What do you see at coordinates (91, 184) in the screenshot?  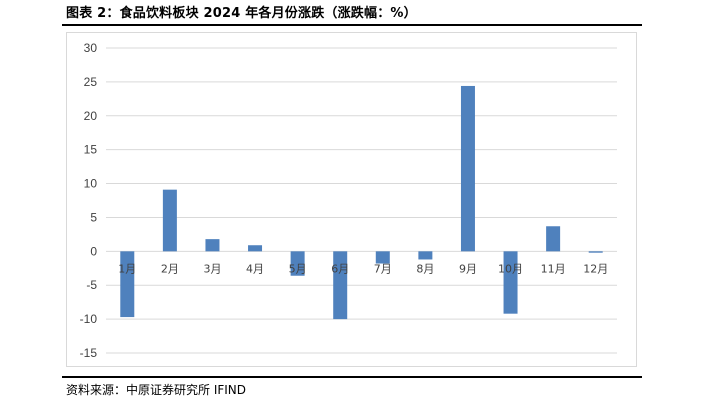 I see `y-tick-label: 10` at bounding box center [91, 184].